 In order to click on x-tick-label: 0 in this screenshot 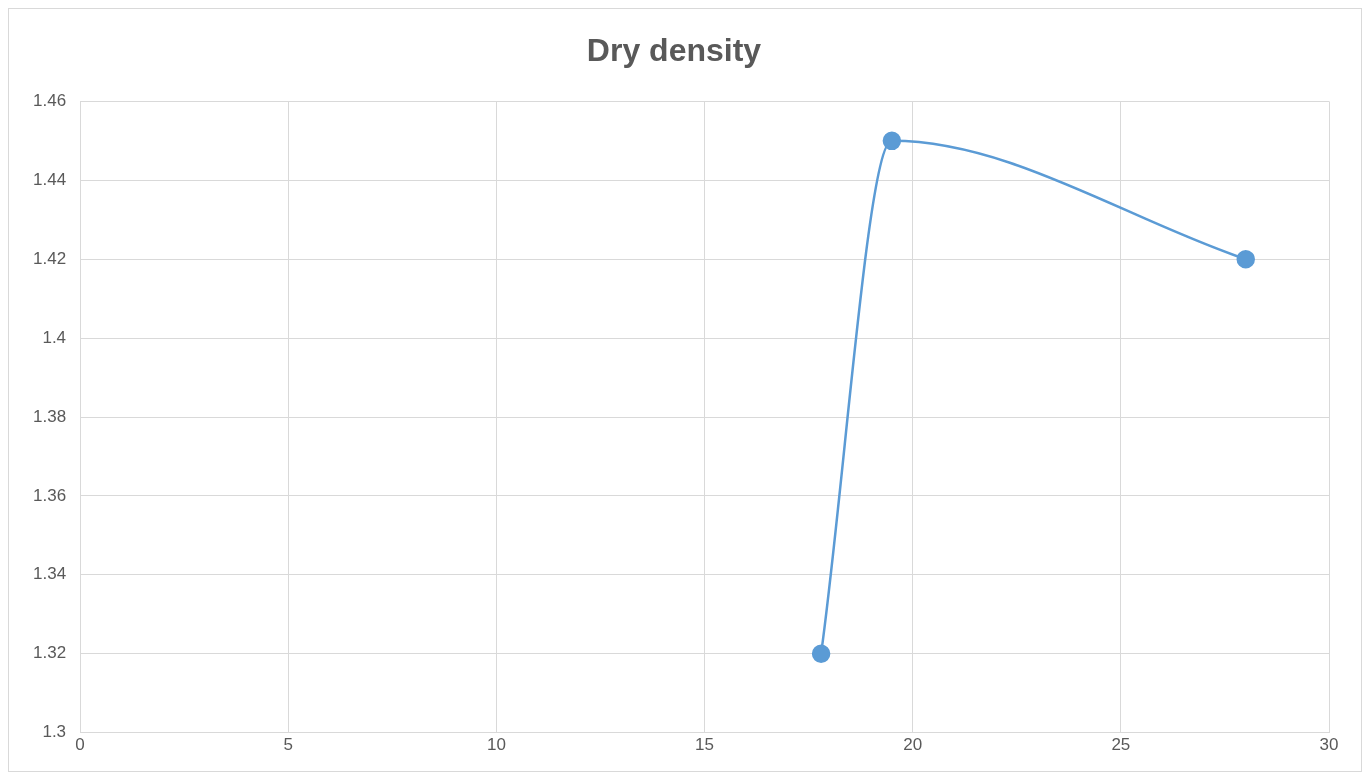, I will do `click(80, 745)`.